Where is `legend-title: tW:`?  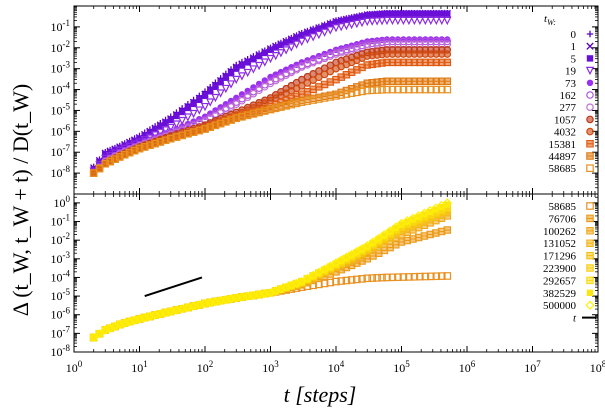 legend-title: tW: is located at coordinates (550, 20).